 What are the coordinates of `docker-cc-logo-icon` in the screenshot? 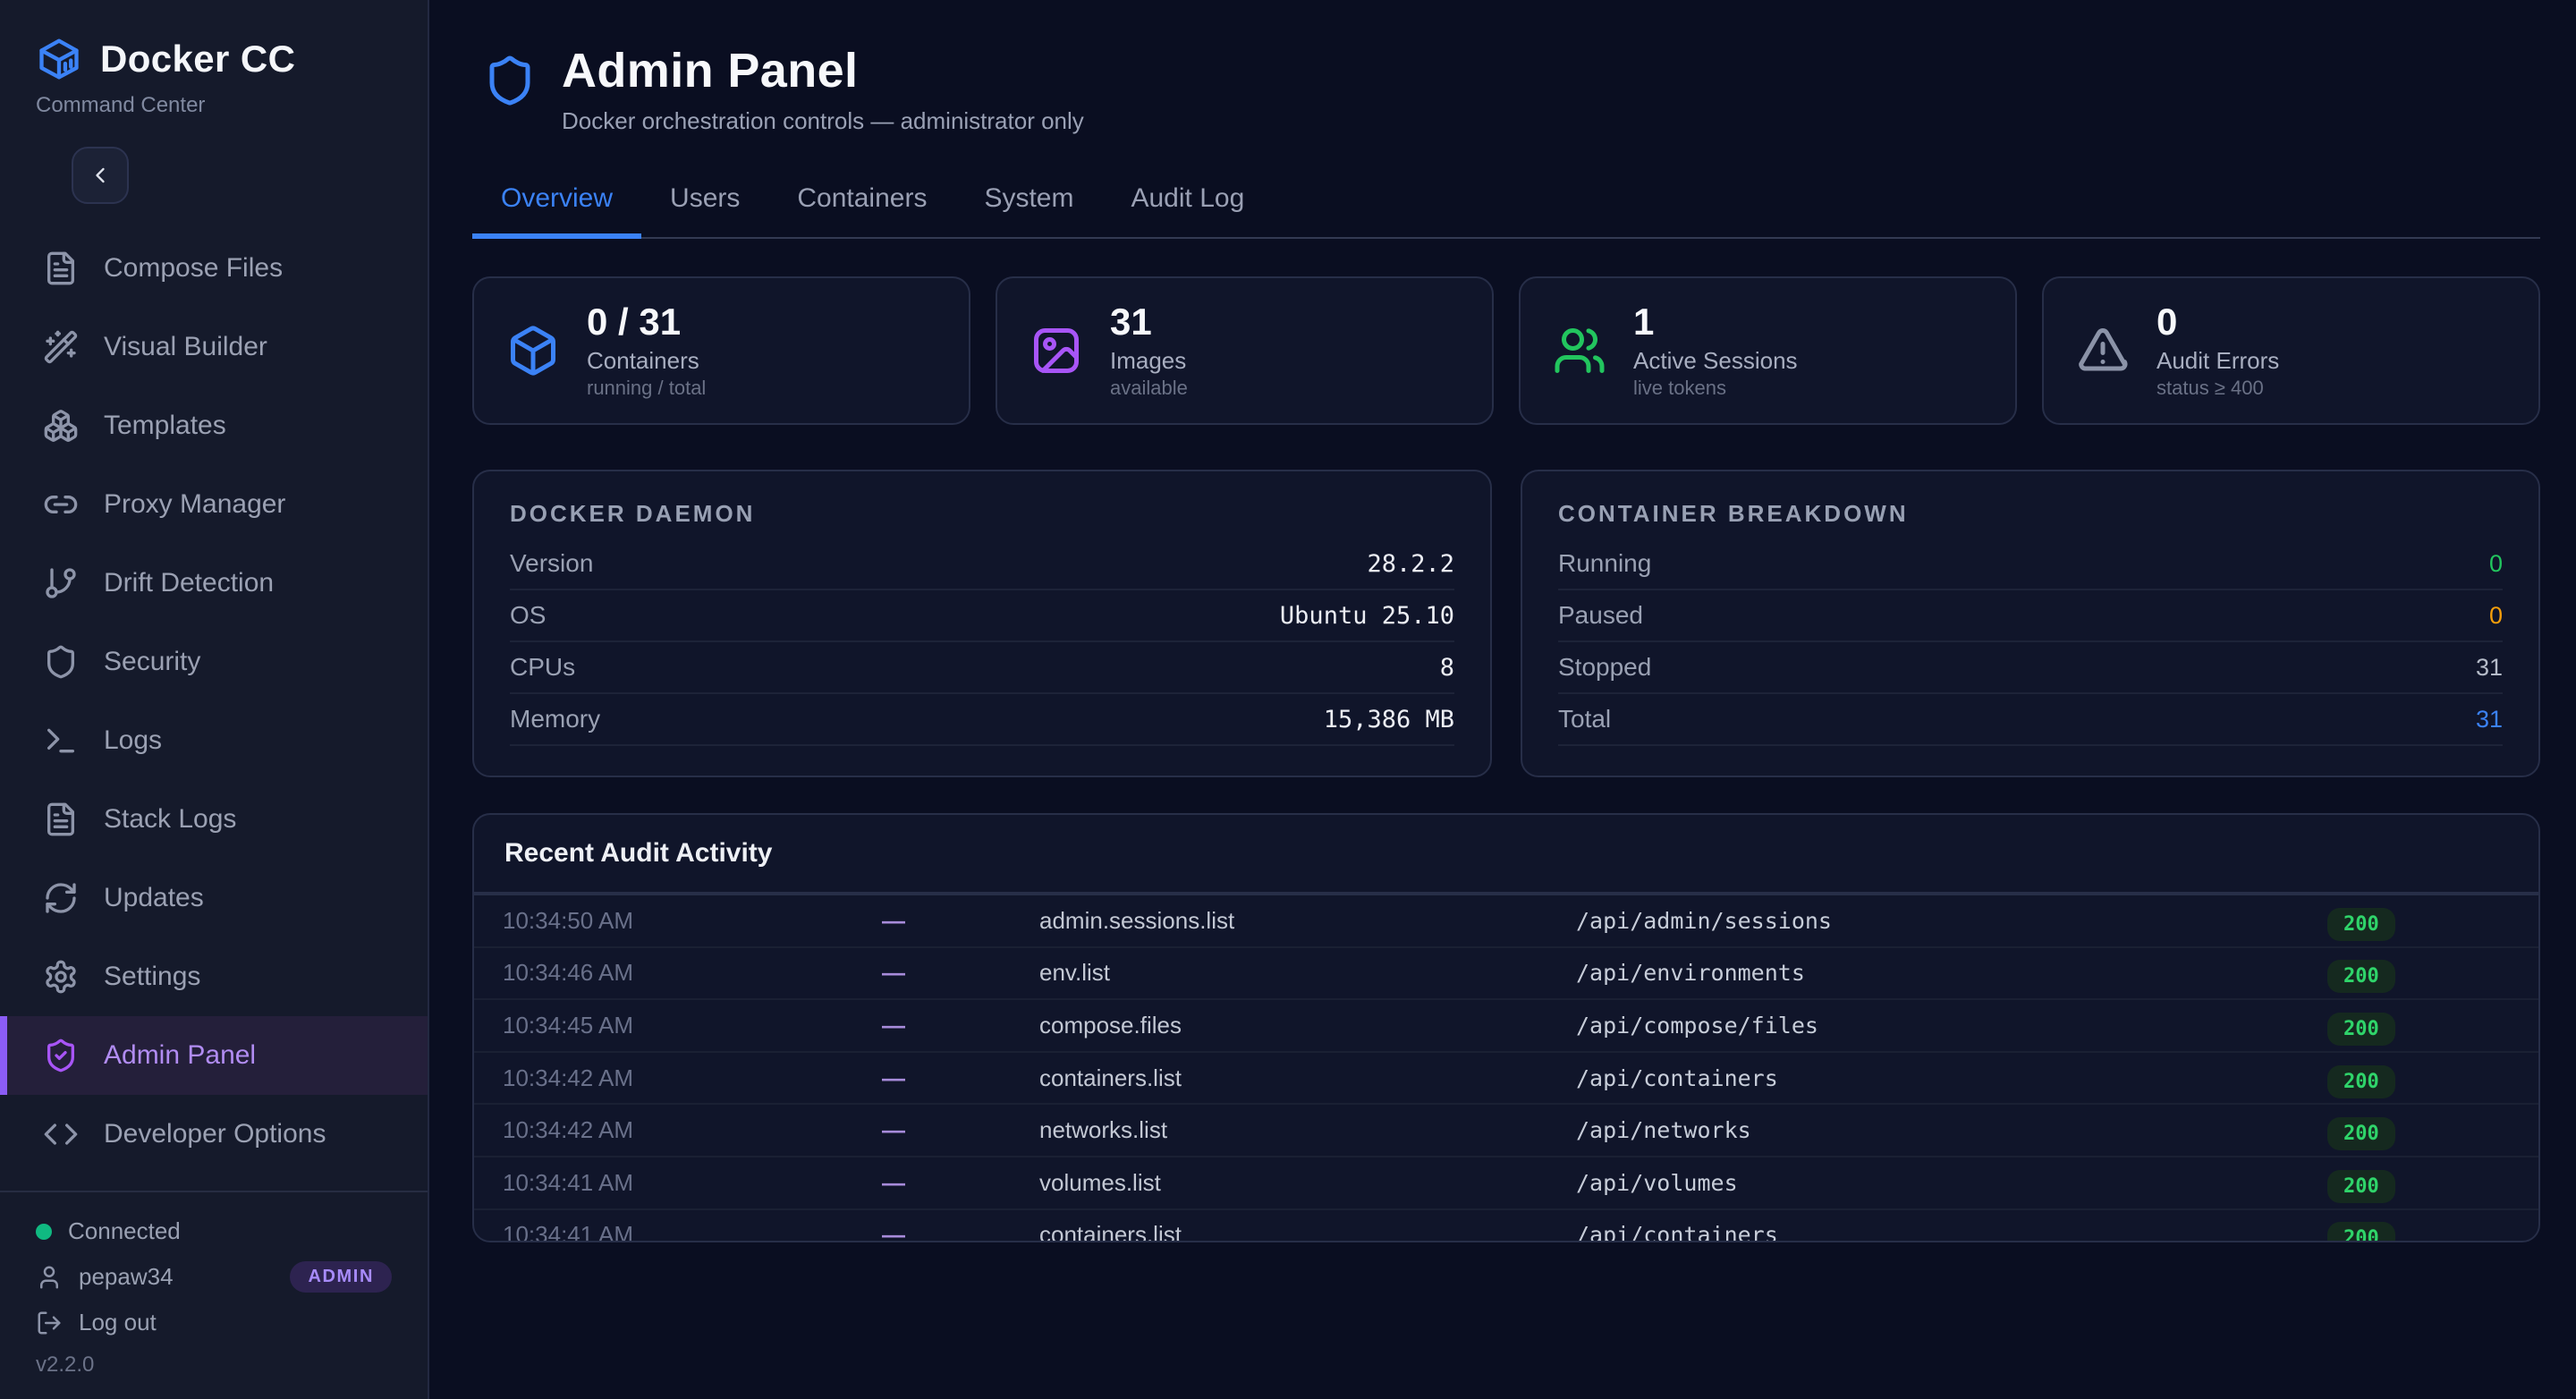 It's located at (59, 59).